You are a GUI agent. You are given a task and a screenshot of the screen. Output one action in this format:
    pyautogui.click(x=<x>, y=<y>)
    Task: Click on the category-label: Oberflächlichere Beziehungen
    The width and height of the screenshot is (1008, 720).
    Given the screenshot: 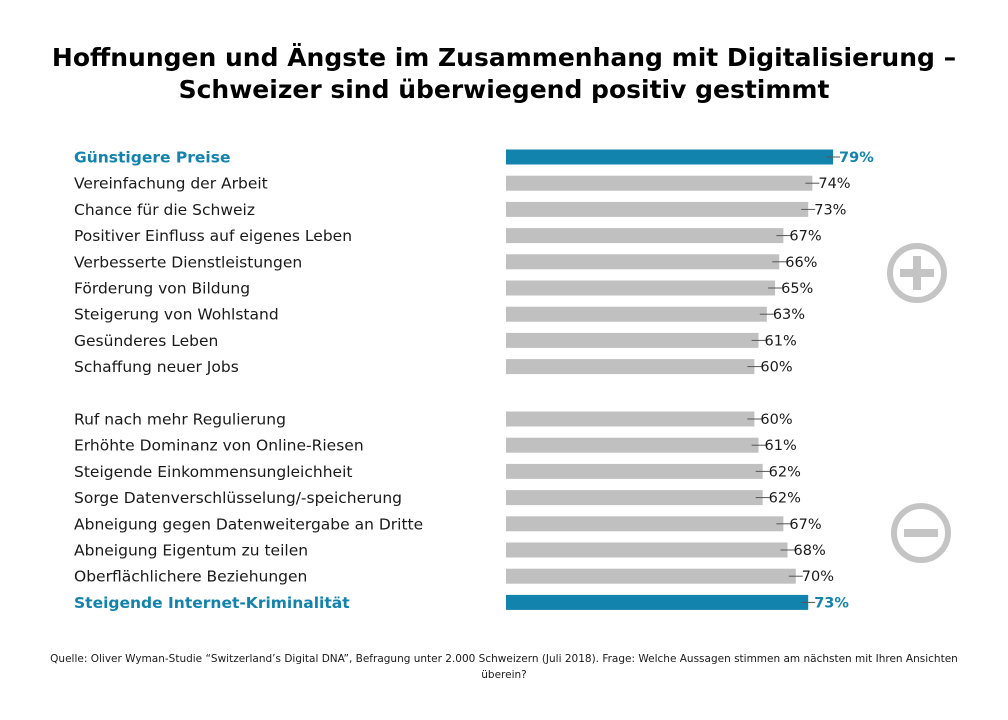 What is the action you would take?
    pyautogui.click(x=190, y=577)
    